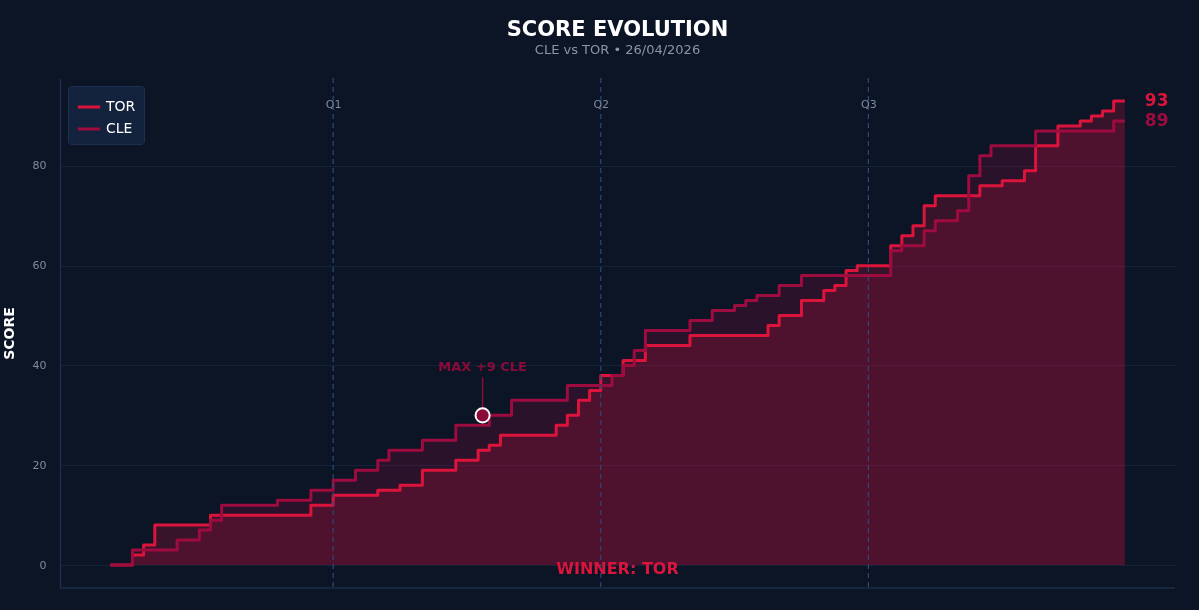  What do you see at coordinates (617, 29) in the screenshot?
I see `chart-title: SCORE EVOLUTION` at bounding box center [617, 29].